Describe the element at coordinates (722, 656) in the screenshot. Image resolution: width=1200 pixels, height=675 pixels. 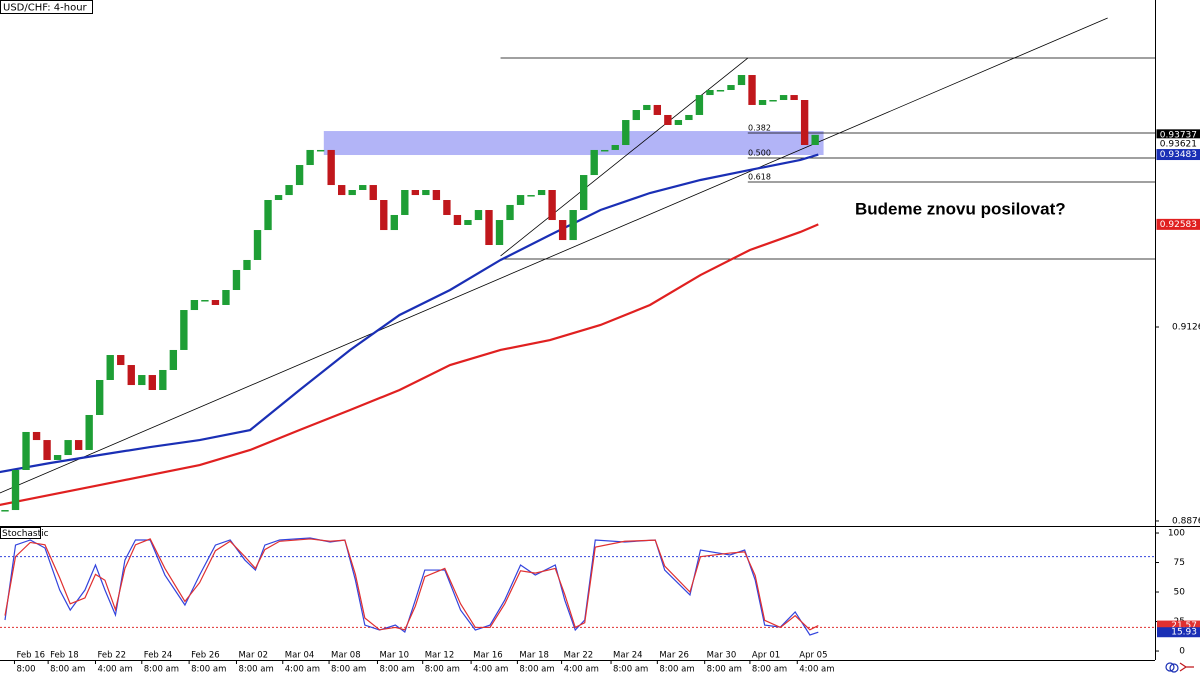
I see `x-tick-label: Mar 30` at that location.